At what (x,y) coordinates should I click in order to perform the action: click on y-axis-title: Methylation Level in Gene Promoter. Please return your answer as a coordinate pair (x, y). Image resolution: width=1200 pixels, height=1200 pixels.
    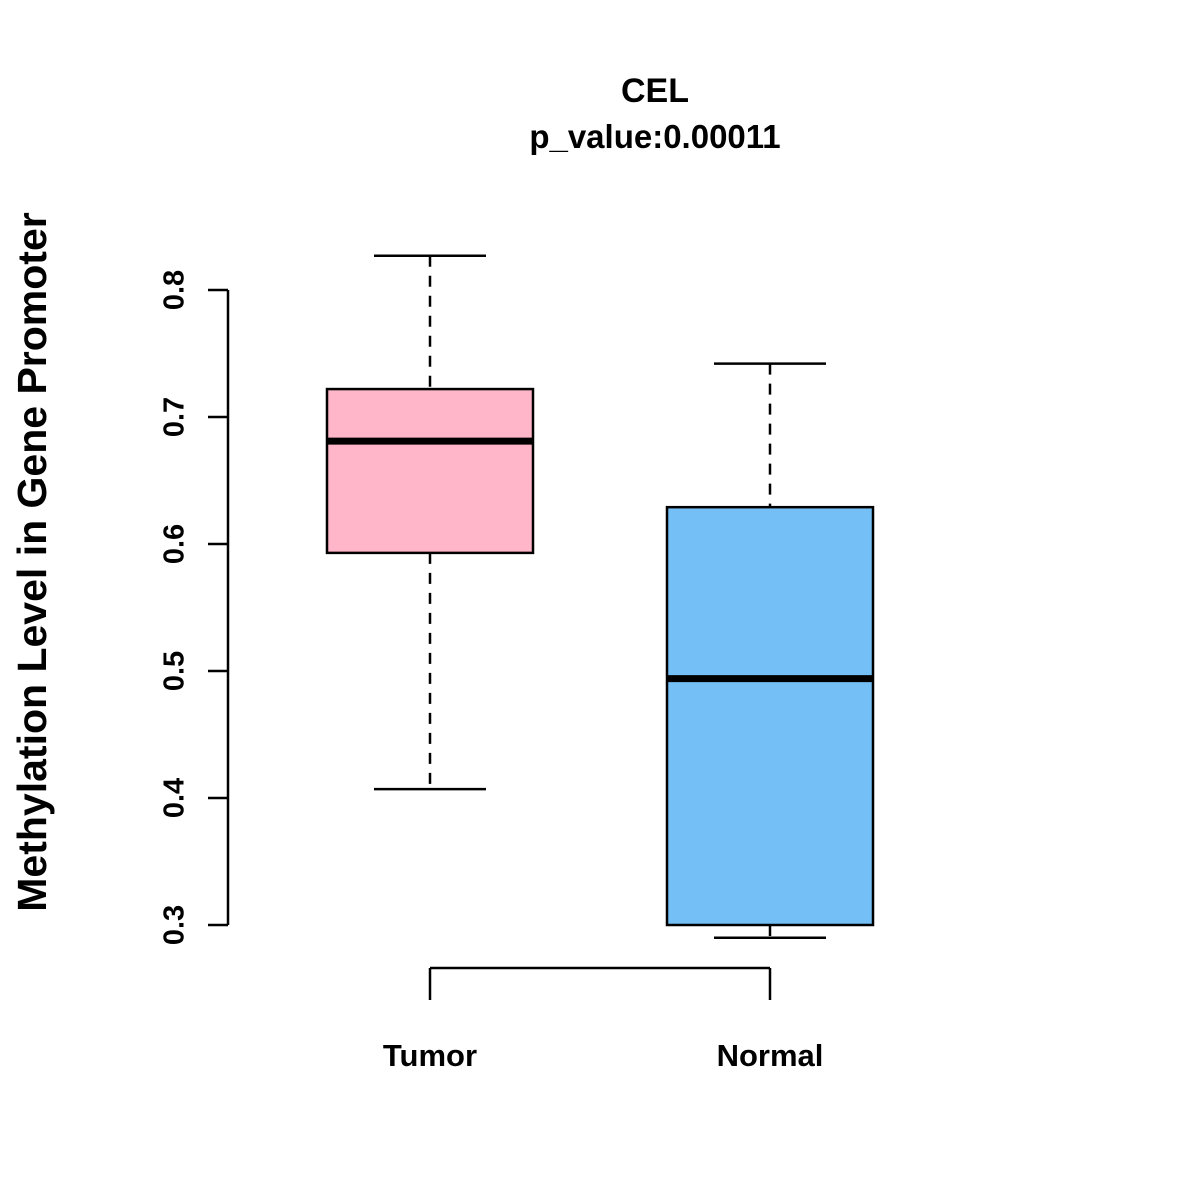
    Looking at the image, I should click on (32, 562).